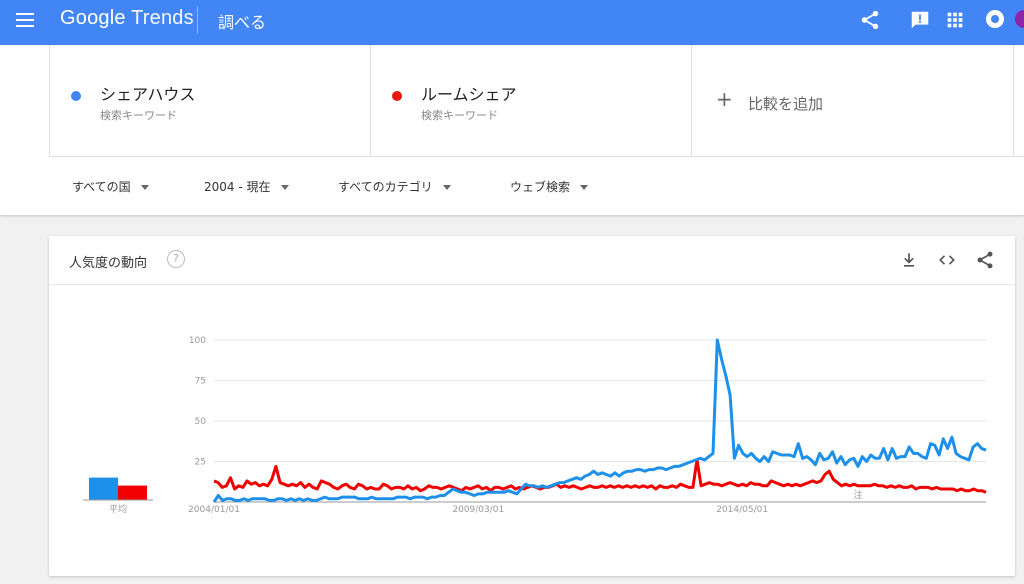 The image size is (1024, 584). Describe the element at coordinates (209, 101) in the screenshot. I see `search-term-1: シェアハウス 検索キーワード` at that location.